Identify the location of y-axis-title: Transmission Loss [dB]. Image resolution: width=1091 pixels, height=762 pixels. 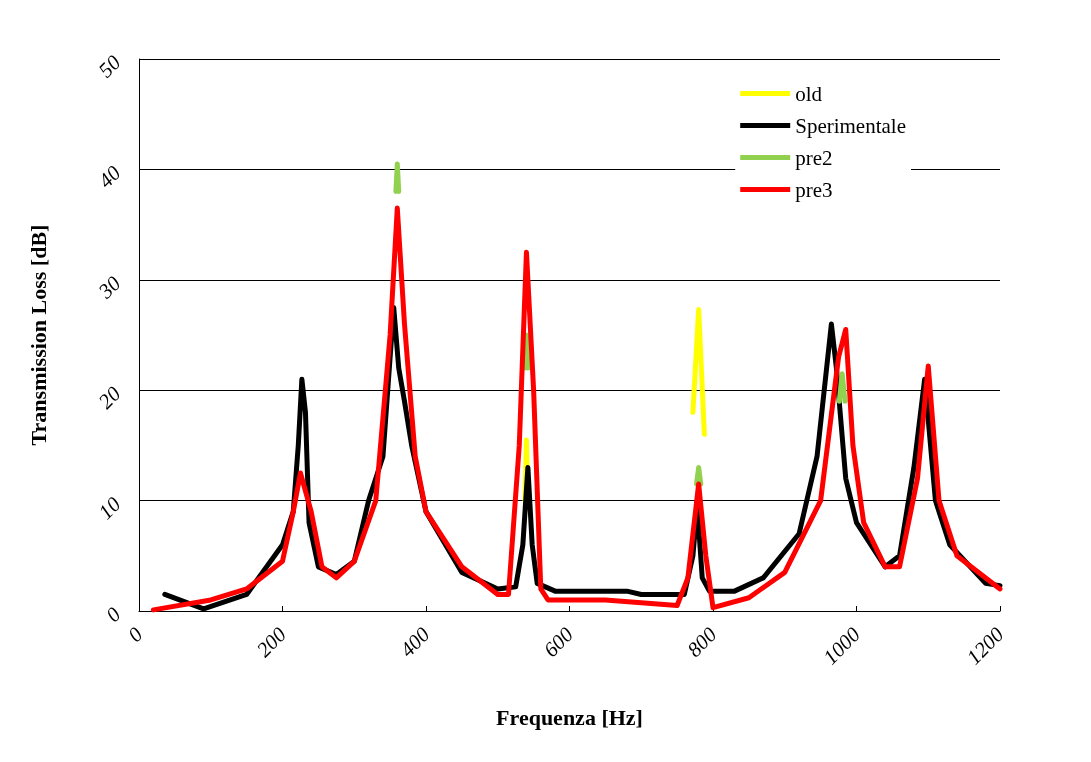
(38, 335).